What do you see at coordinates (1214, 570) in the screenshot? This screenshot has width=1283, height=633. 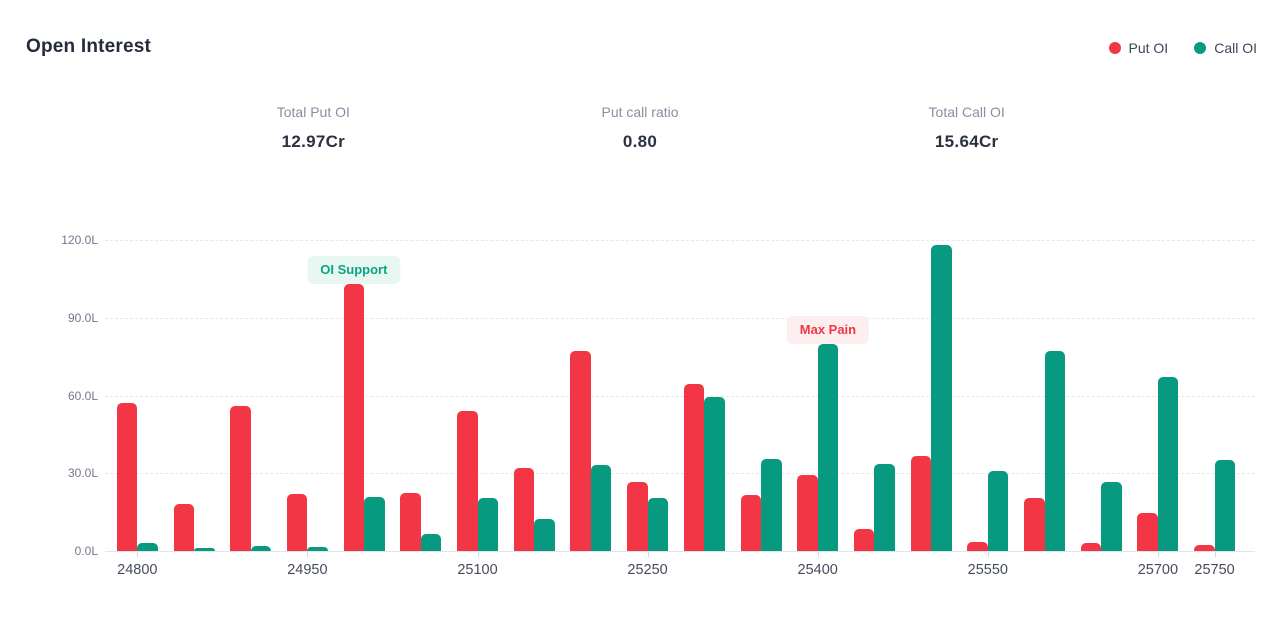 I see `x-axis-label: 25750` at bounding box center [1214, 570].